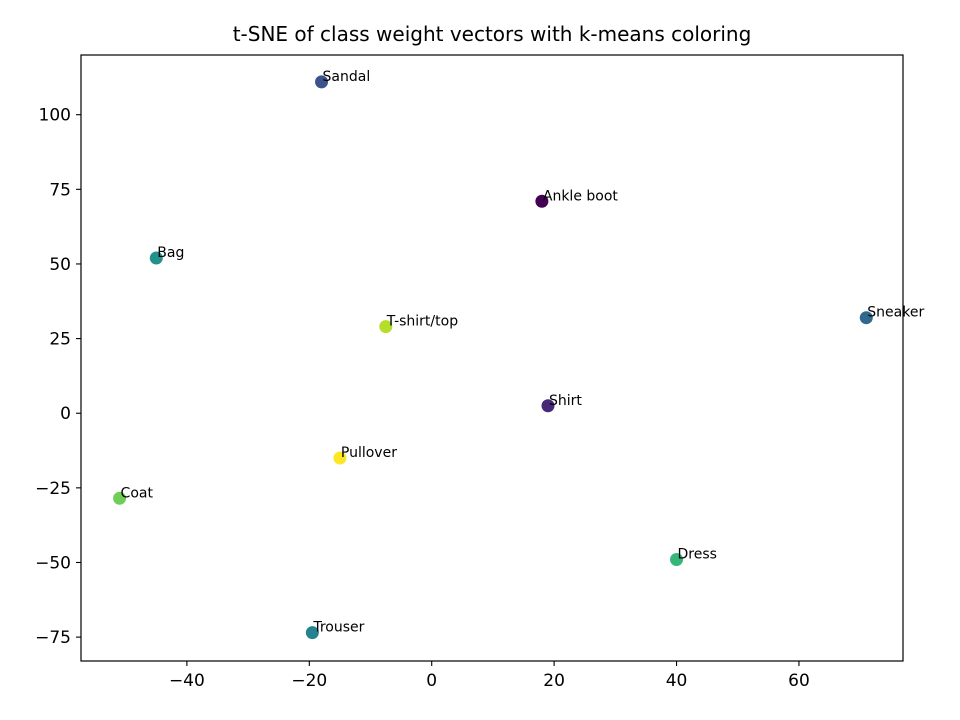 This screenshot has width=960, height=720. Describe the element at coordinates (60, 190) in the screenshot. I see `y-tick-label: 75` at that location.